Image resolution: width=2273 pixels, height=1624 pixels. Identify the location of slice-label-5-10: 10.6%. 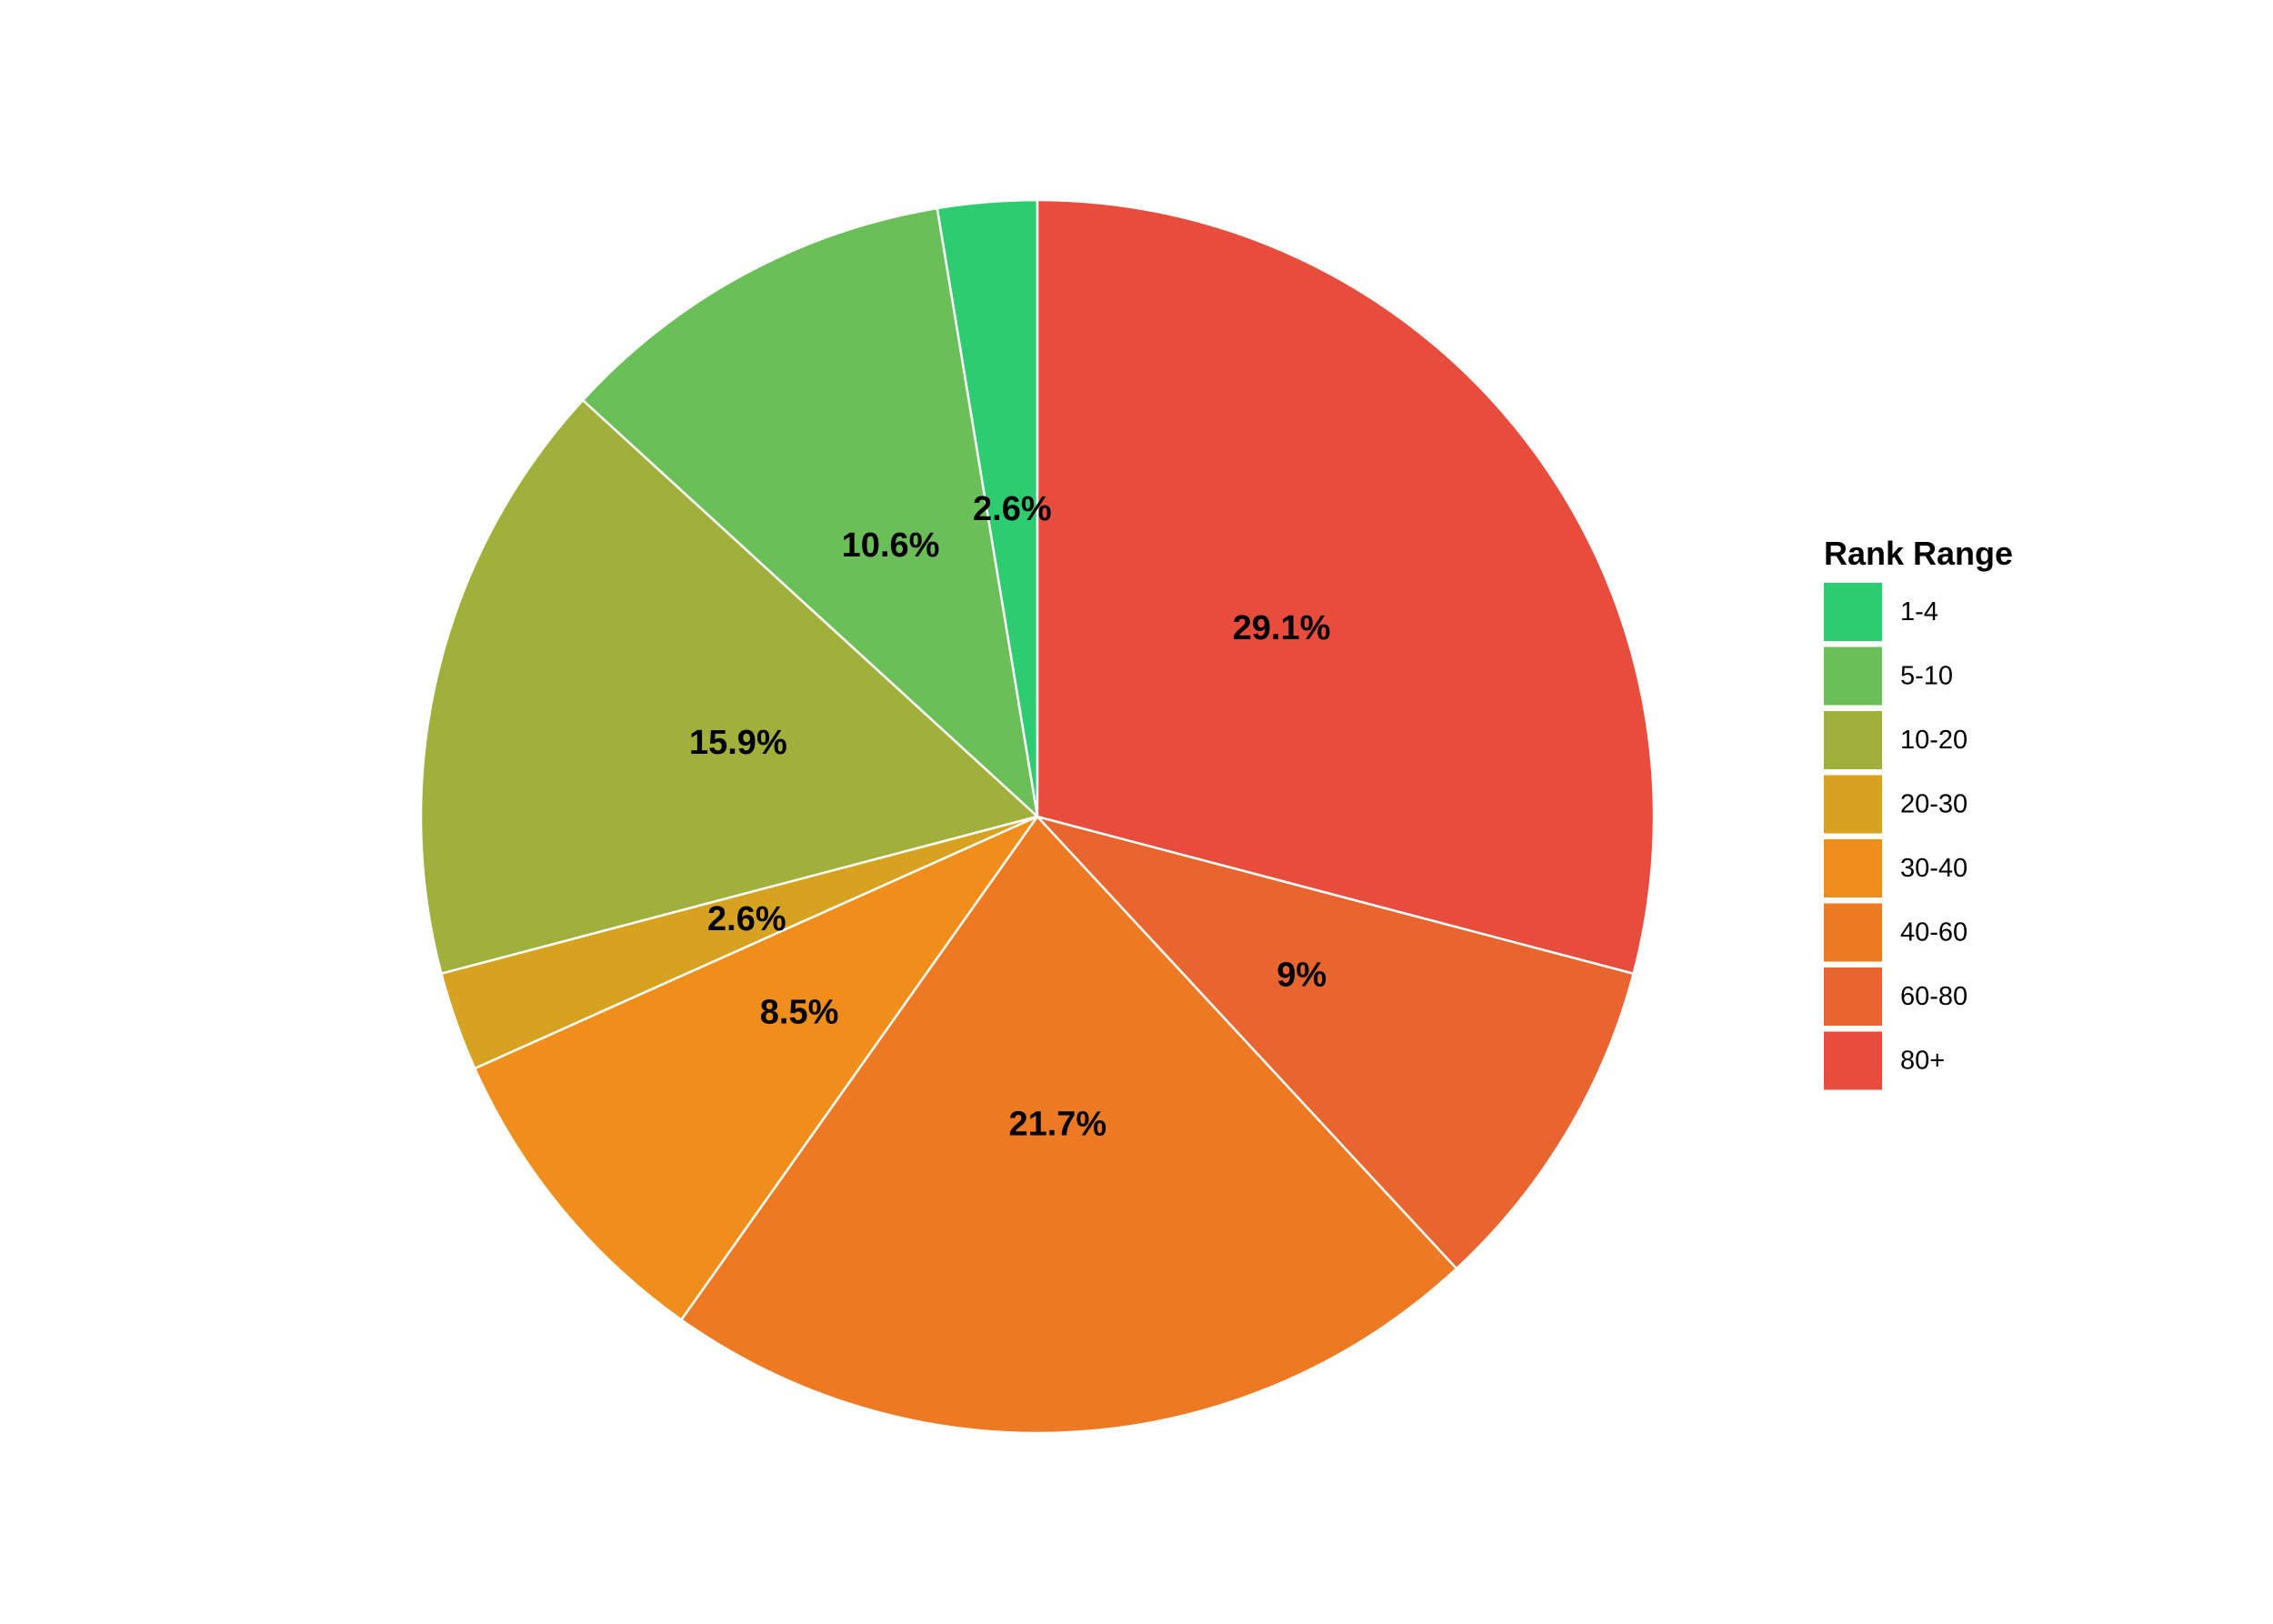
(891, 545).